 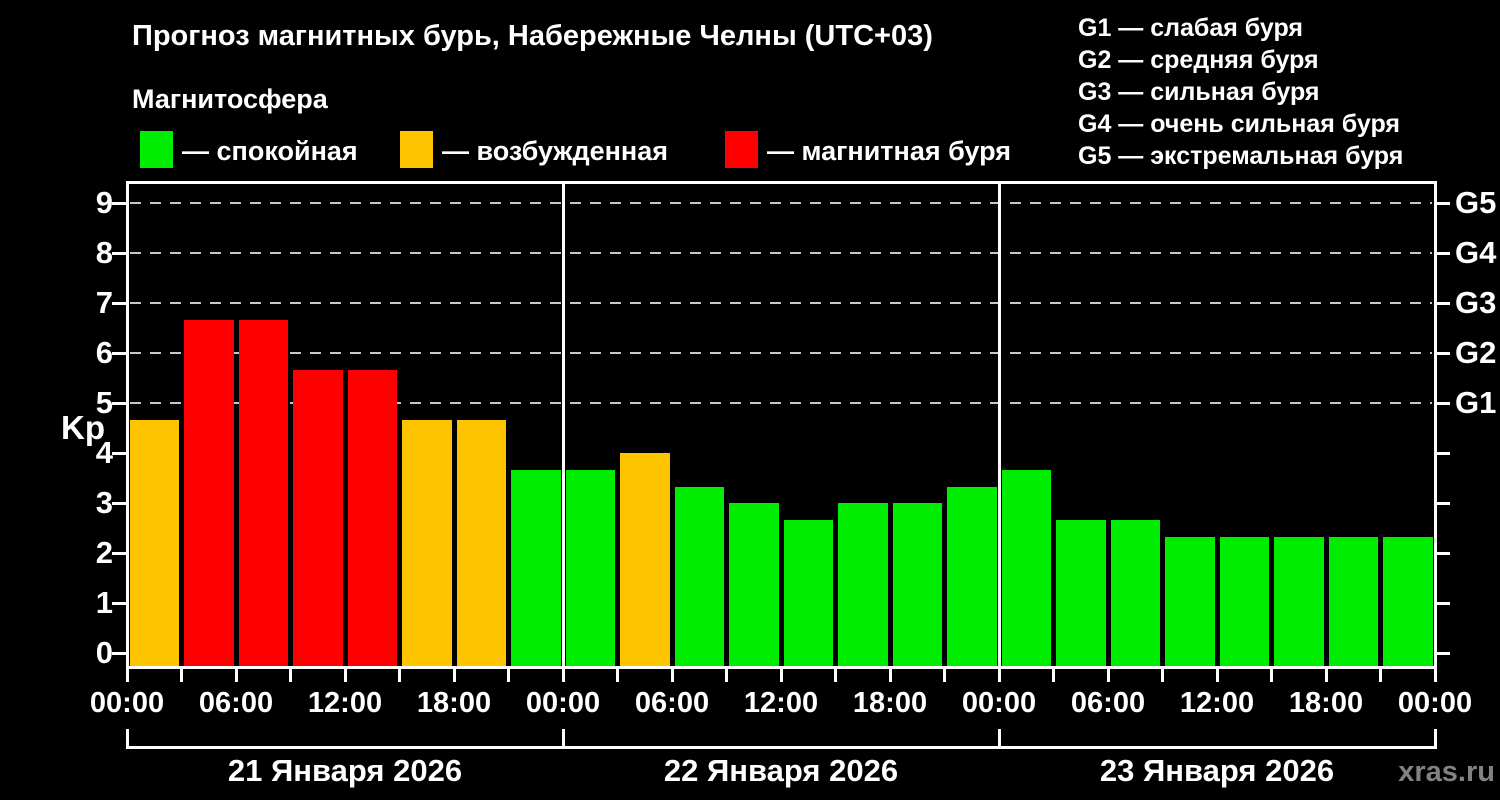 What do you see at coordinates (1476, 252) in the screenshot?
I see `right-axis-g-label: G4` at bounding box center [1476, 252].